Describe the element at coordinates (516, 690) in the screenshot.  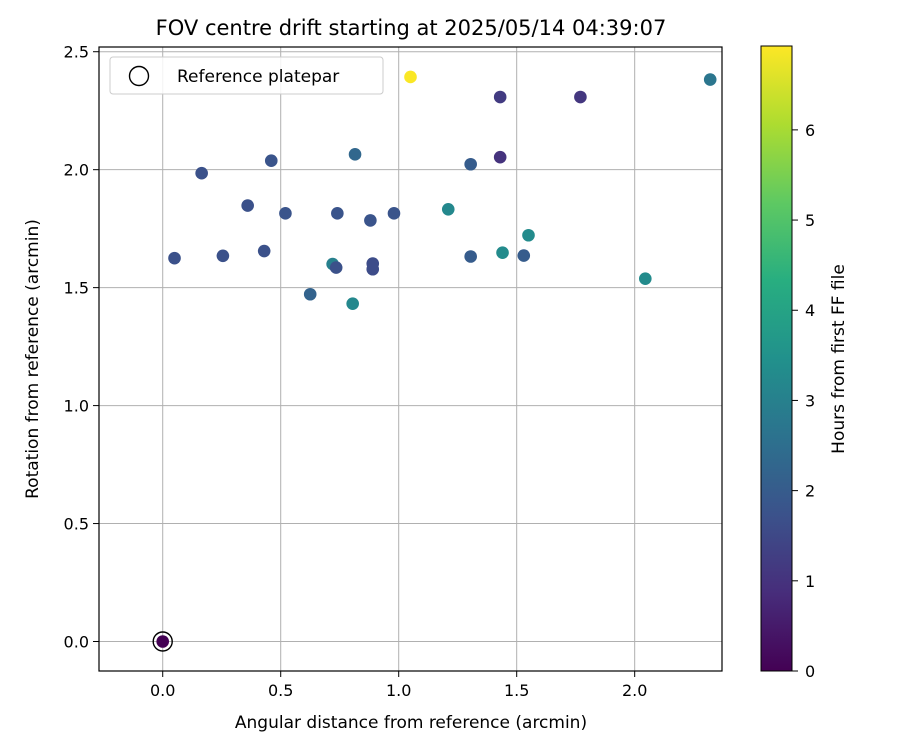
I see `x-tick-label: 1.5` at that location.